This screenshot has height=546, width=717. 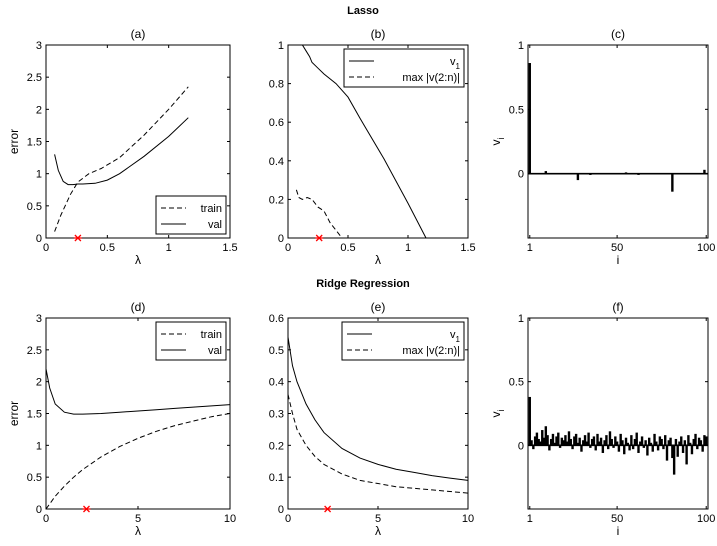 I want to click on y-axis-label-main: error, so click(x=14, y=141).